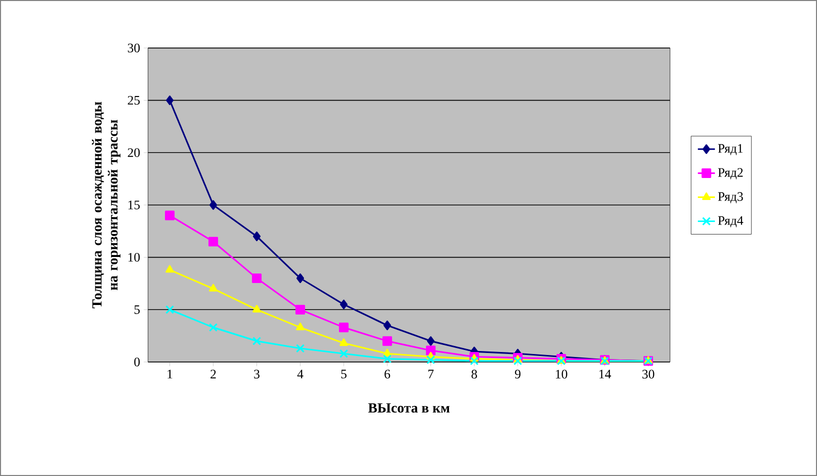  Describe the element at coordinates (343, 374) in the screenshot. I see `x-tick-label: 5` at that location.